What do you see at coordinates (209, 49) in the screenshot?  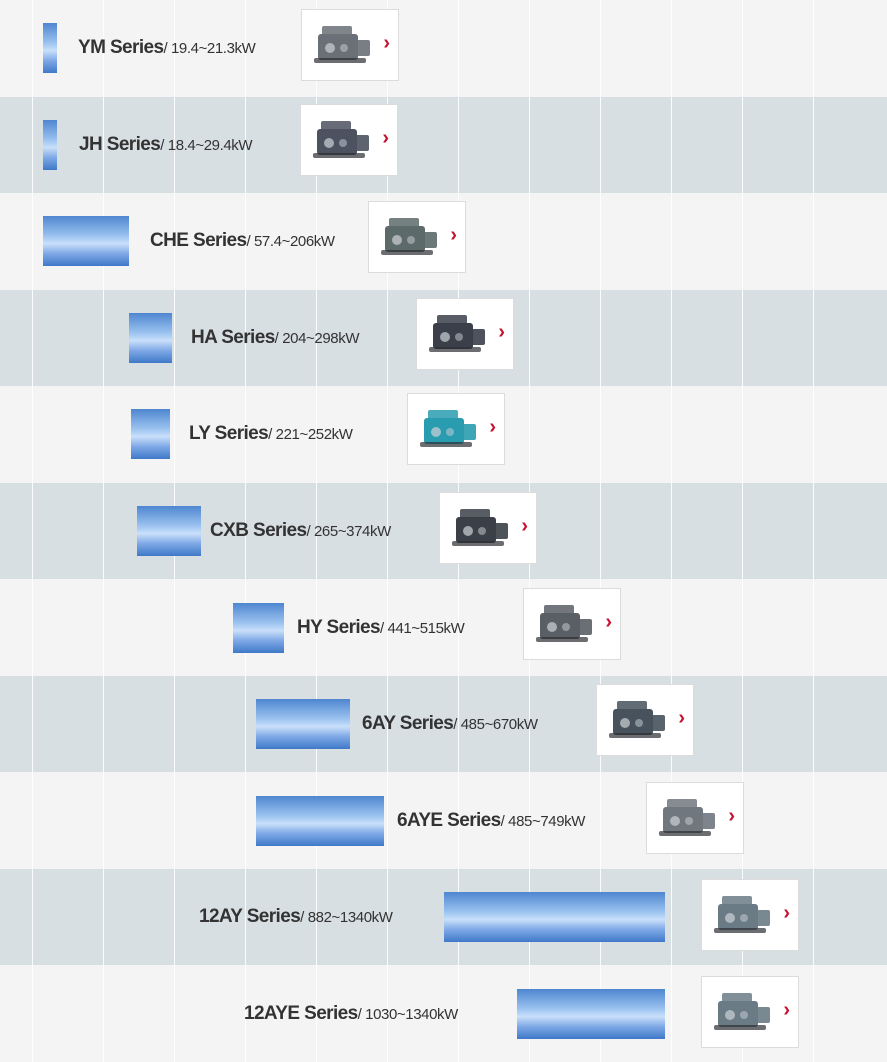 I see `series-range: / 19.4~21.3kW` at bounding box center [209, 49].